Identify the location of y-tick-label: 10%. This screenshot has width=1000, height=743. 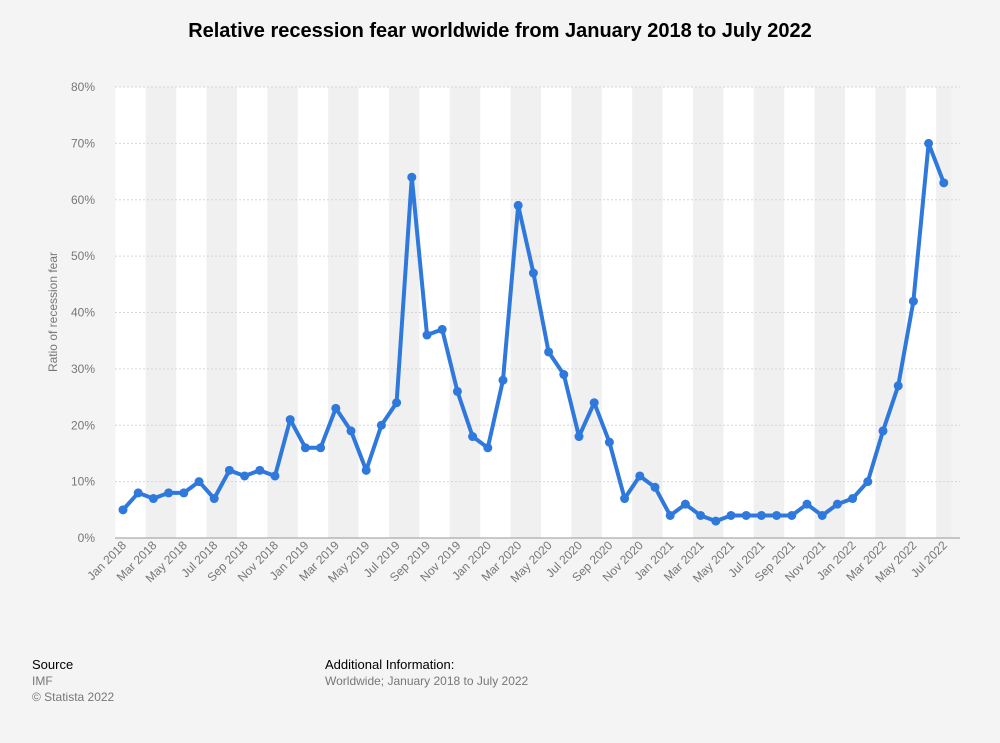
(83, 482).